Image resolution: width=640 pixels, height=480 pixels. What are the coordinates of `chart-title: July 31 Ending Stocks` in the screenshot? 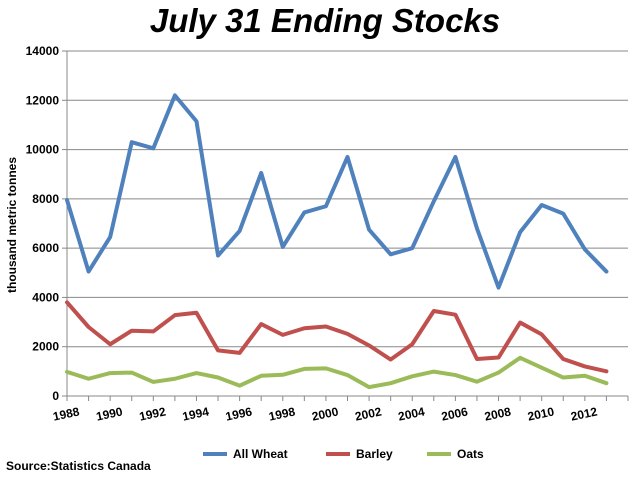 It's located at (325, 20).